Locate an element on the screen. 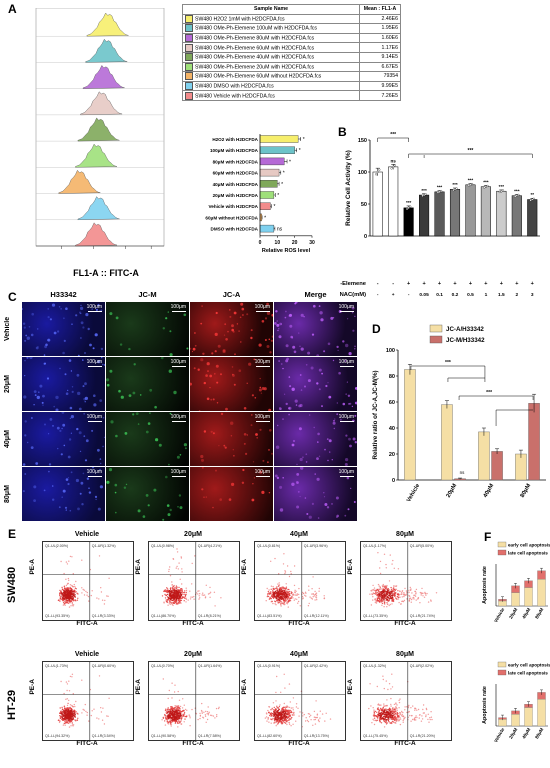  micro-image-cell: 100μm is located at coordinates (63, 439).